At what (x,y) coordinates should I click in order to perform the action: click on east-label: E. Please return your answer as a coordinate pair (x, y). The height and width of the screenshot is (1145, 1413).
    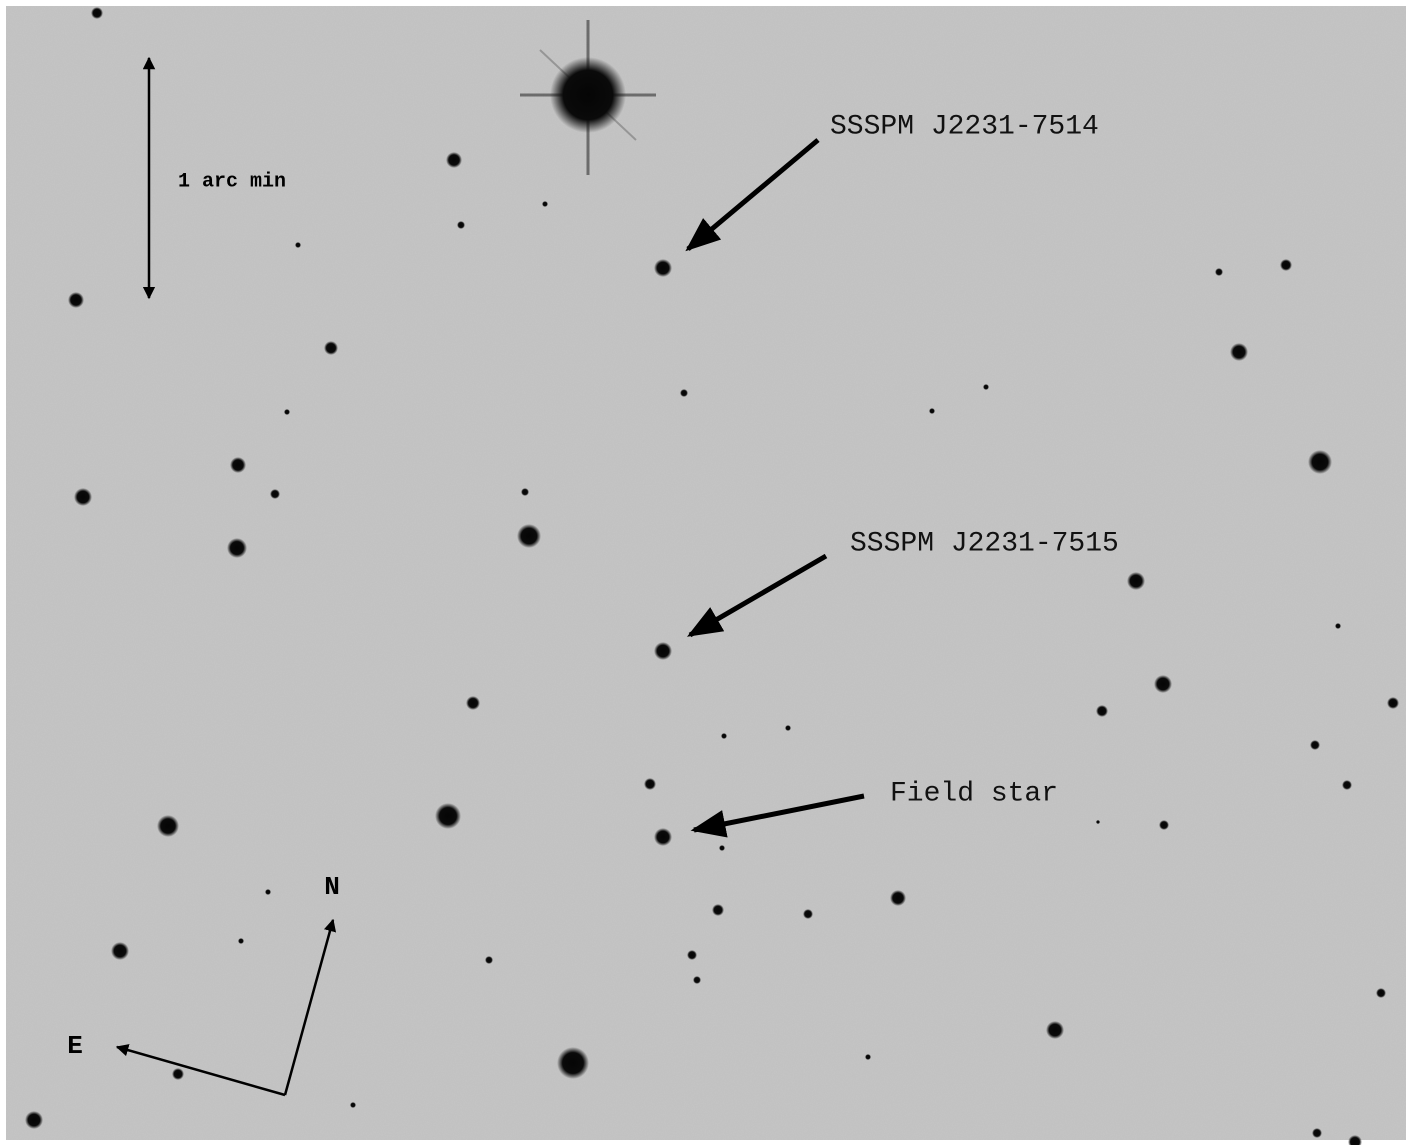
    Looking at the image, I should click on (75, 1046).